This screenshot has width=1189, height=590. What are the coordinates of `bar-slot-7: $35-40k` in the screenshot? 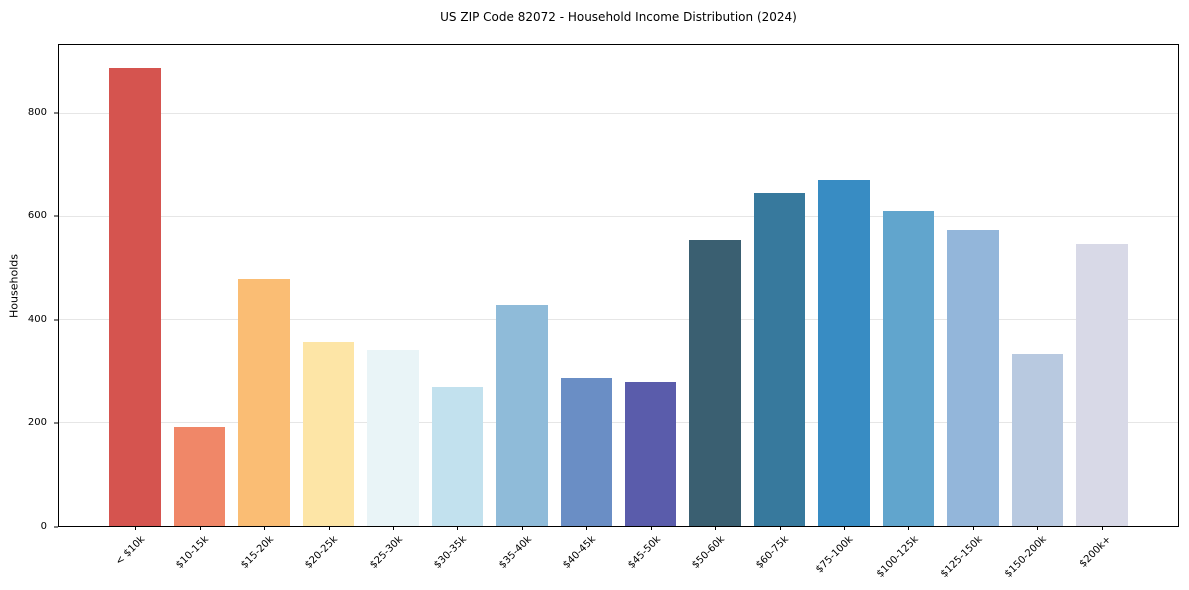 It's located at (522, 308).